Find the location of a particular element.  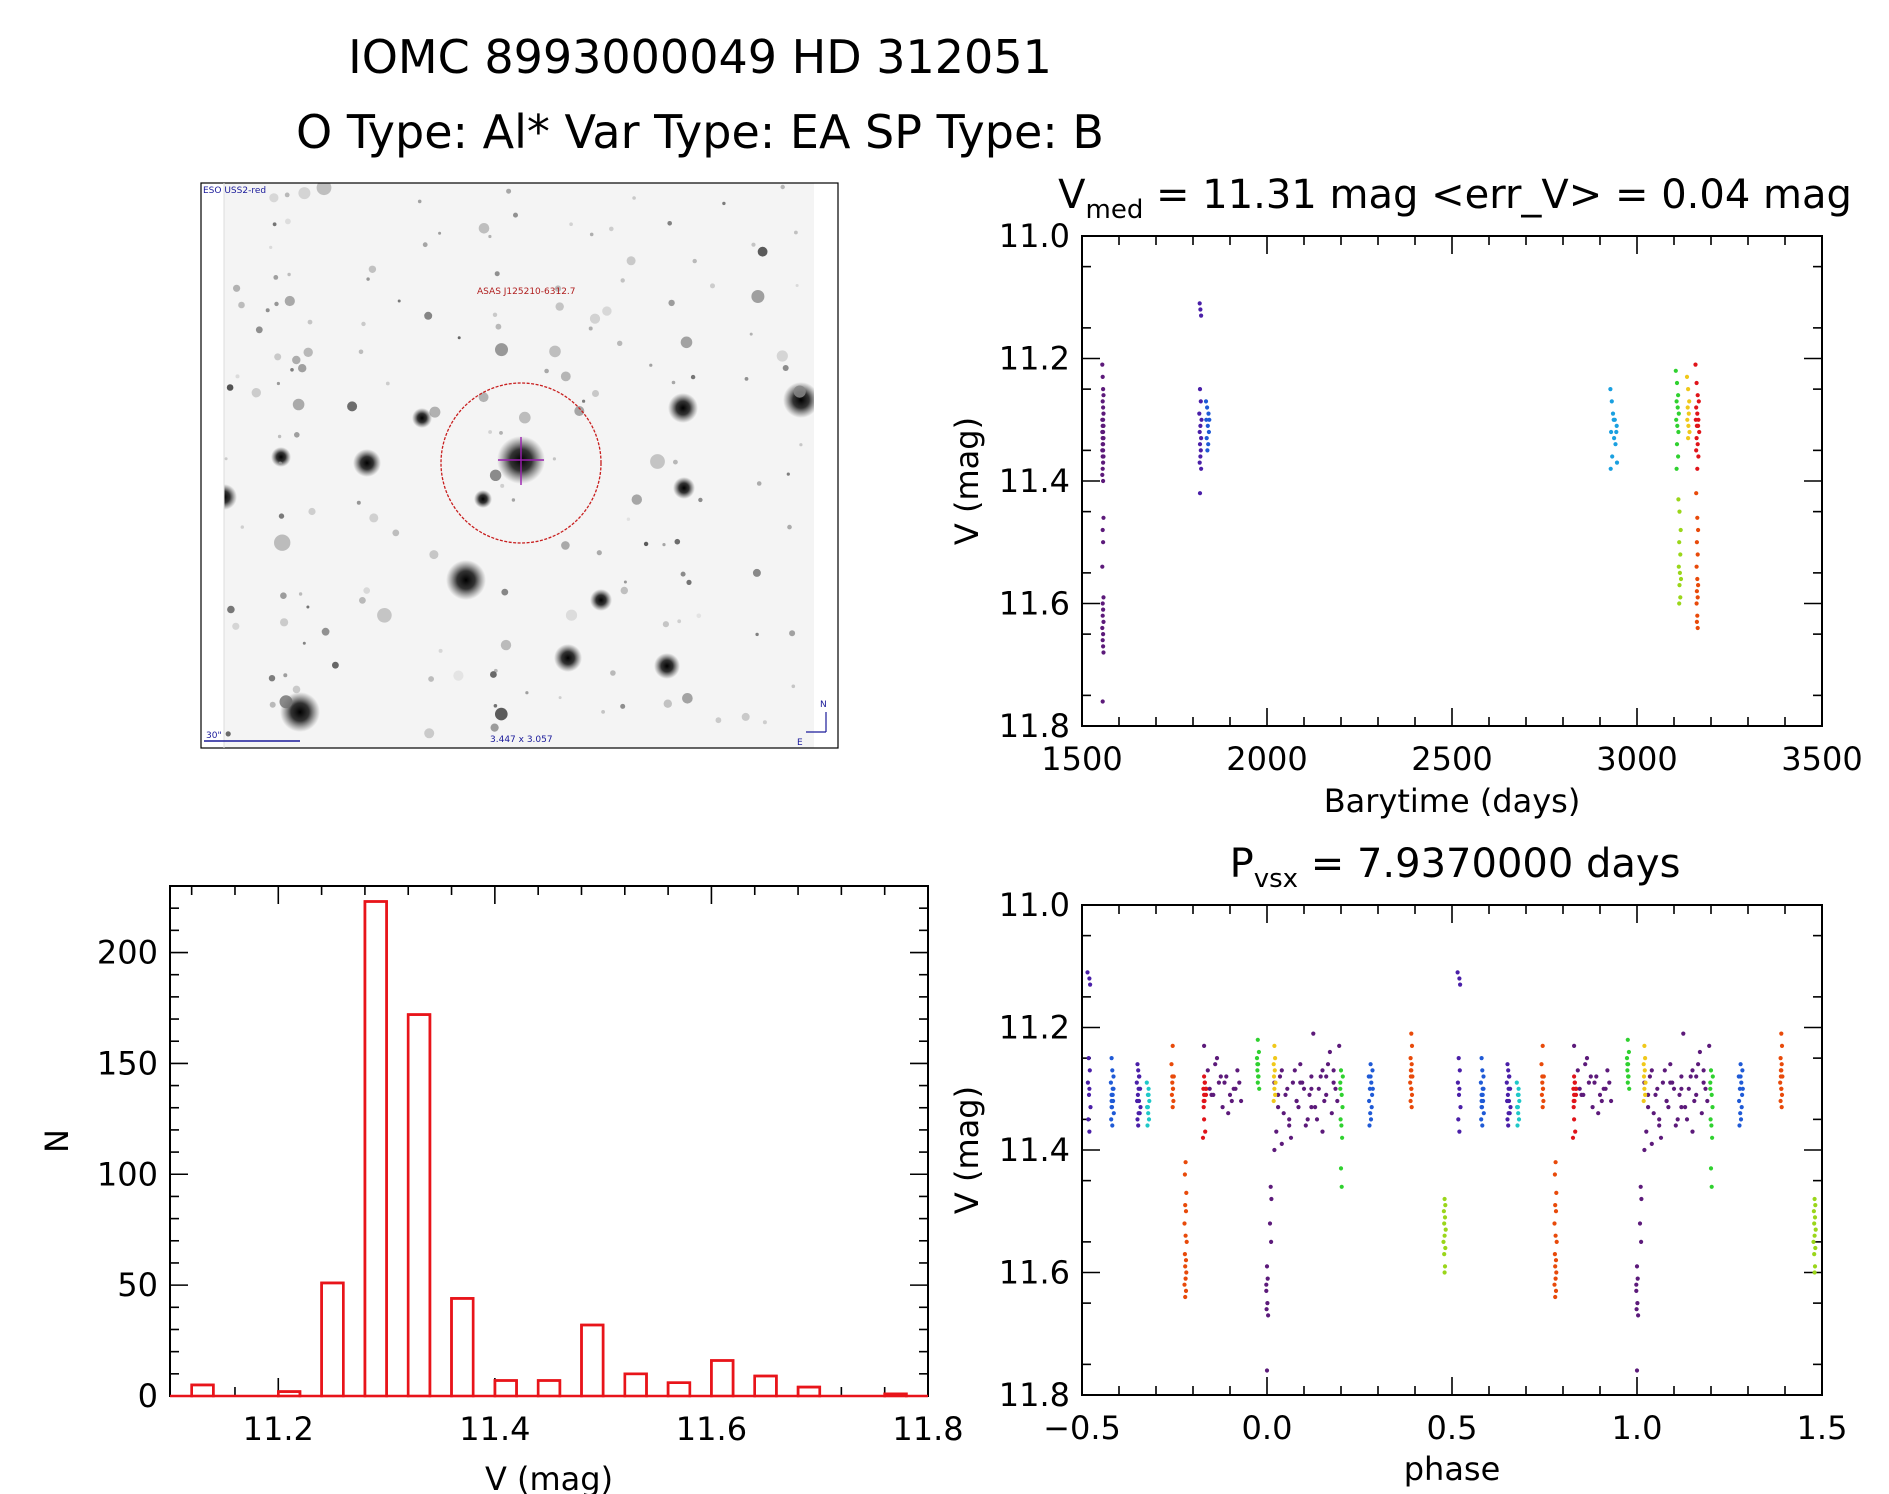

x-tick-label: 11.6 is located at coordinates (711, 1429).